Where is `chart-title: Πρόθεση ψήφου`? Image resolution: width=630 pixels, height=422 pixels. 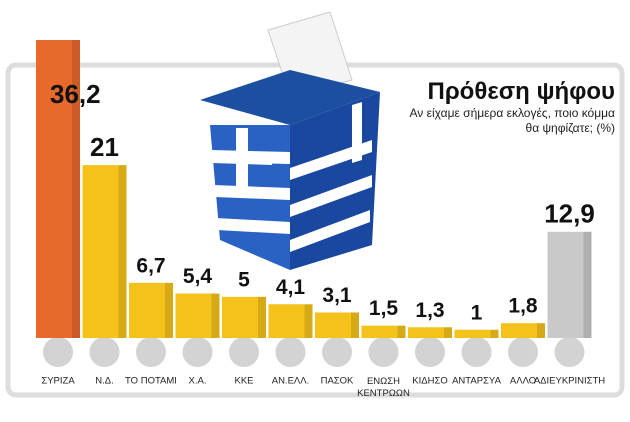 chart-title: Πρόθεση ψήφου is located at coordinates (521, 91).